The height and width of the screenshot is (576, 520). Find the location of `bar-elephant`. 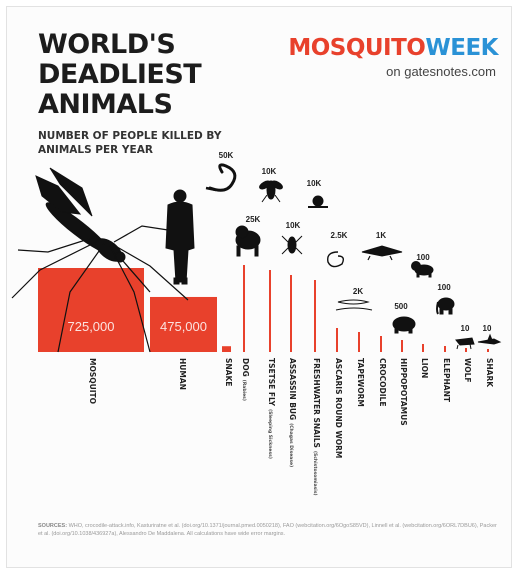

bar-elephant is located at coordinates (445, 349).